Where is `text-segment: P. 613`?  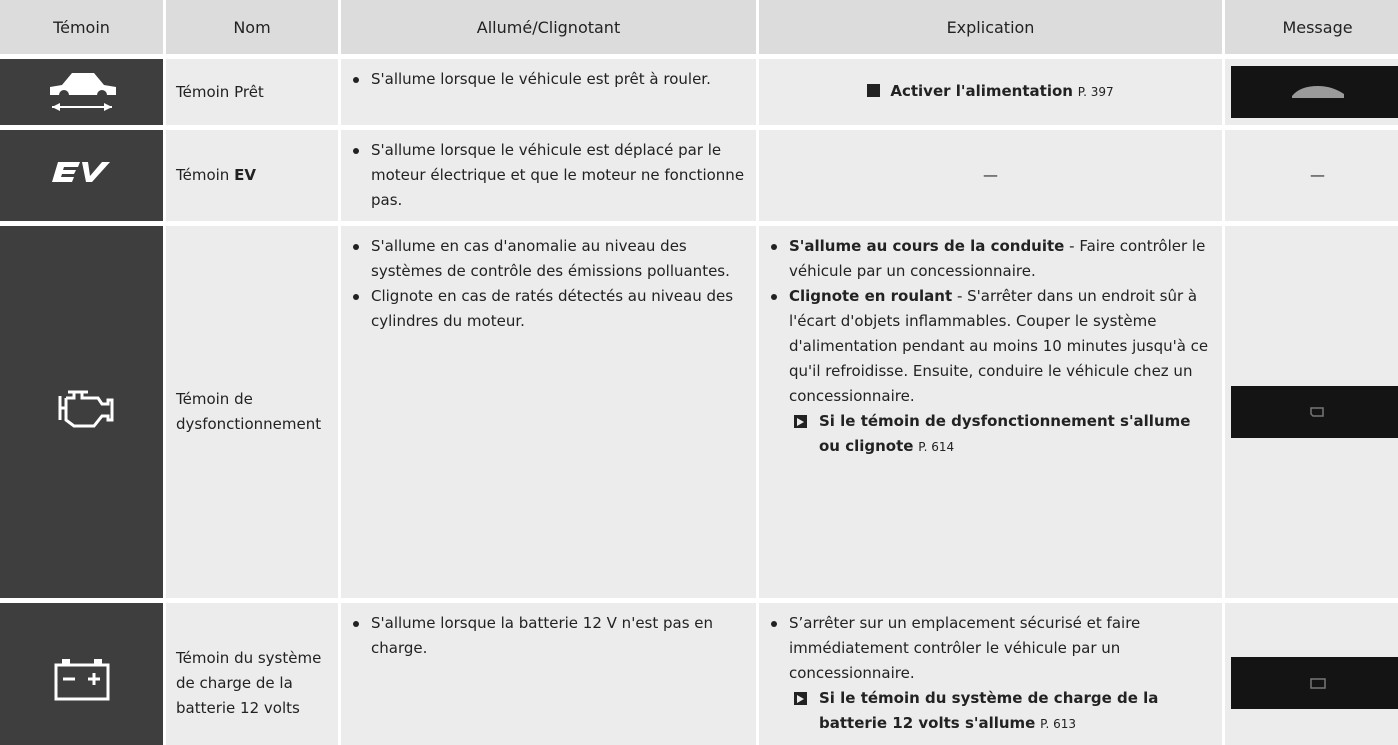
text-segment: P. 613 is located at coordinates (1058, 724).